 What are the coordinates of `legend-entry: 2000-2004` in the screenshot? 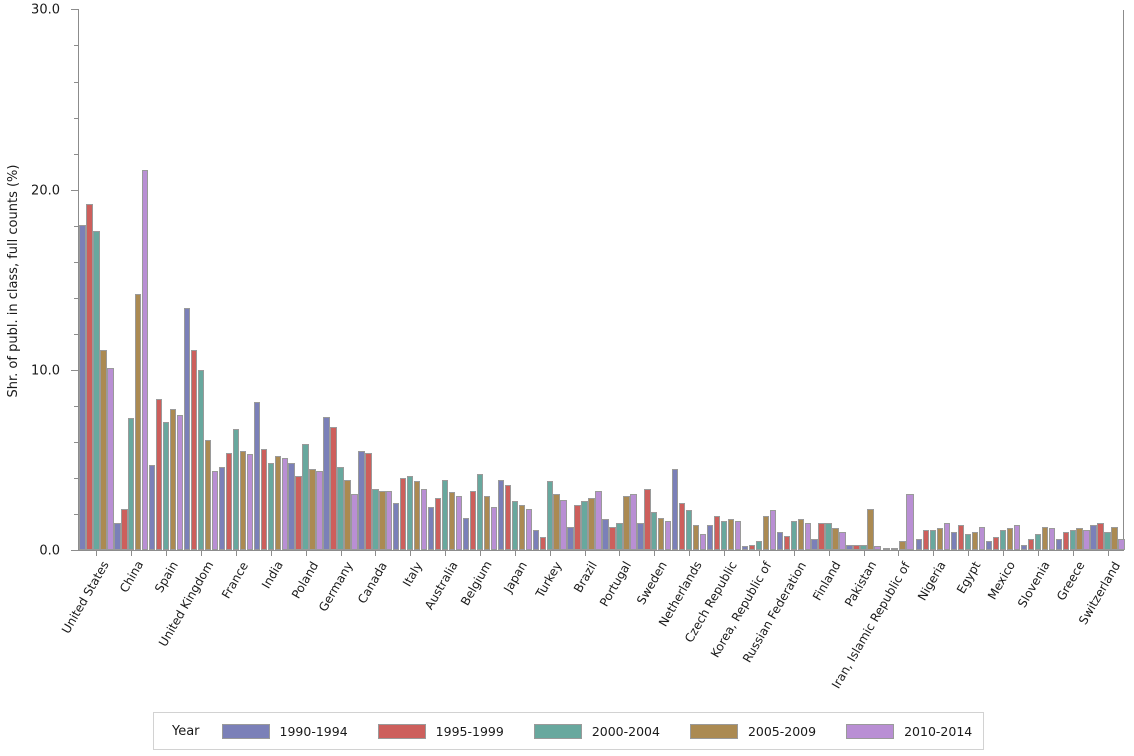 It's located at (596, 731).